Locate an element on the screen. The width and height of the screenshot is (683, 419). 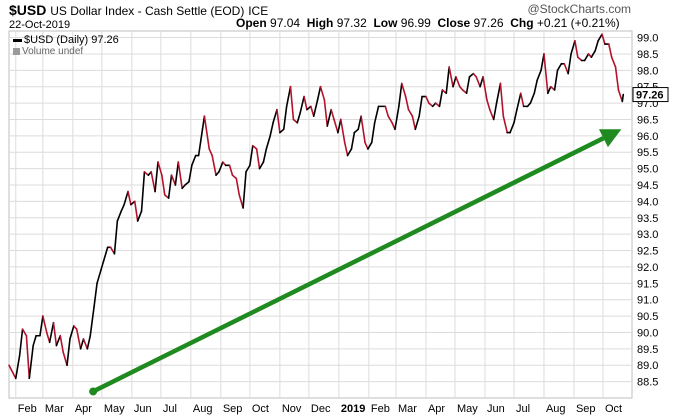
low-value: 96.99 is located at coordinates (415, 23).